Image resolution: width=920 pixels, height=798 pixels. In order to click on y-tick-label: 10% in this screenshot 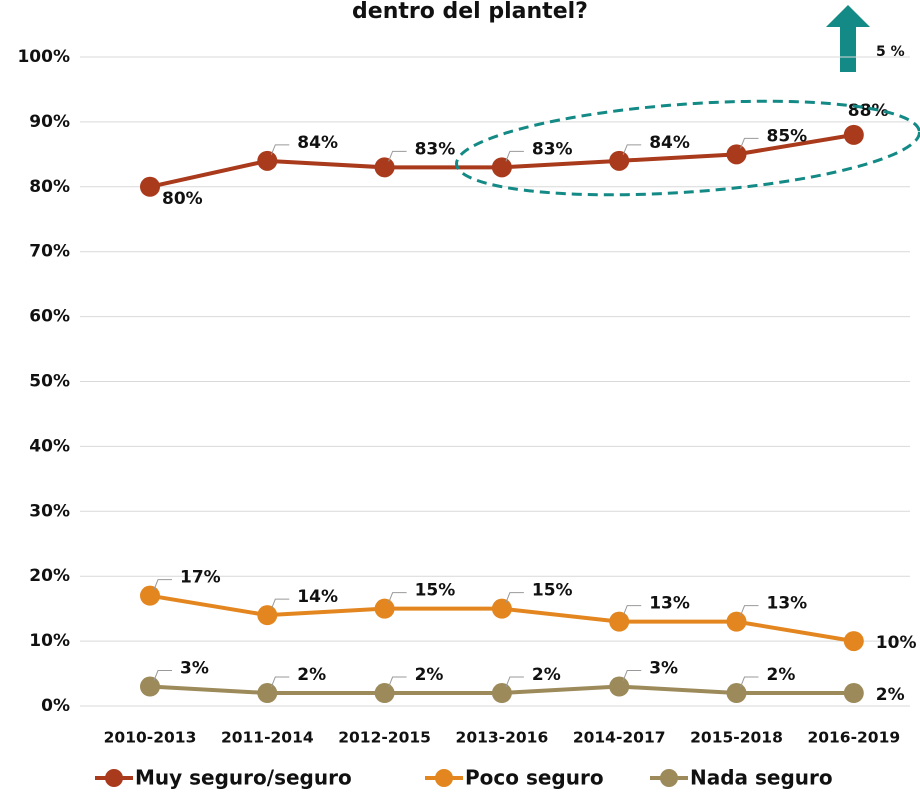, I will do `click(49, 641)`.